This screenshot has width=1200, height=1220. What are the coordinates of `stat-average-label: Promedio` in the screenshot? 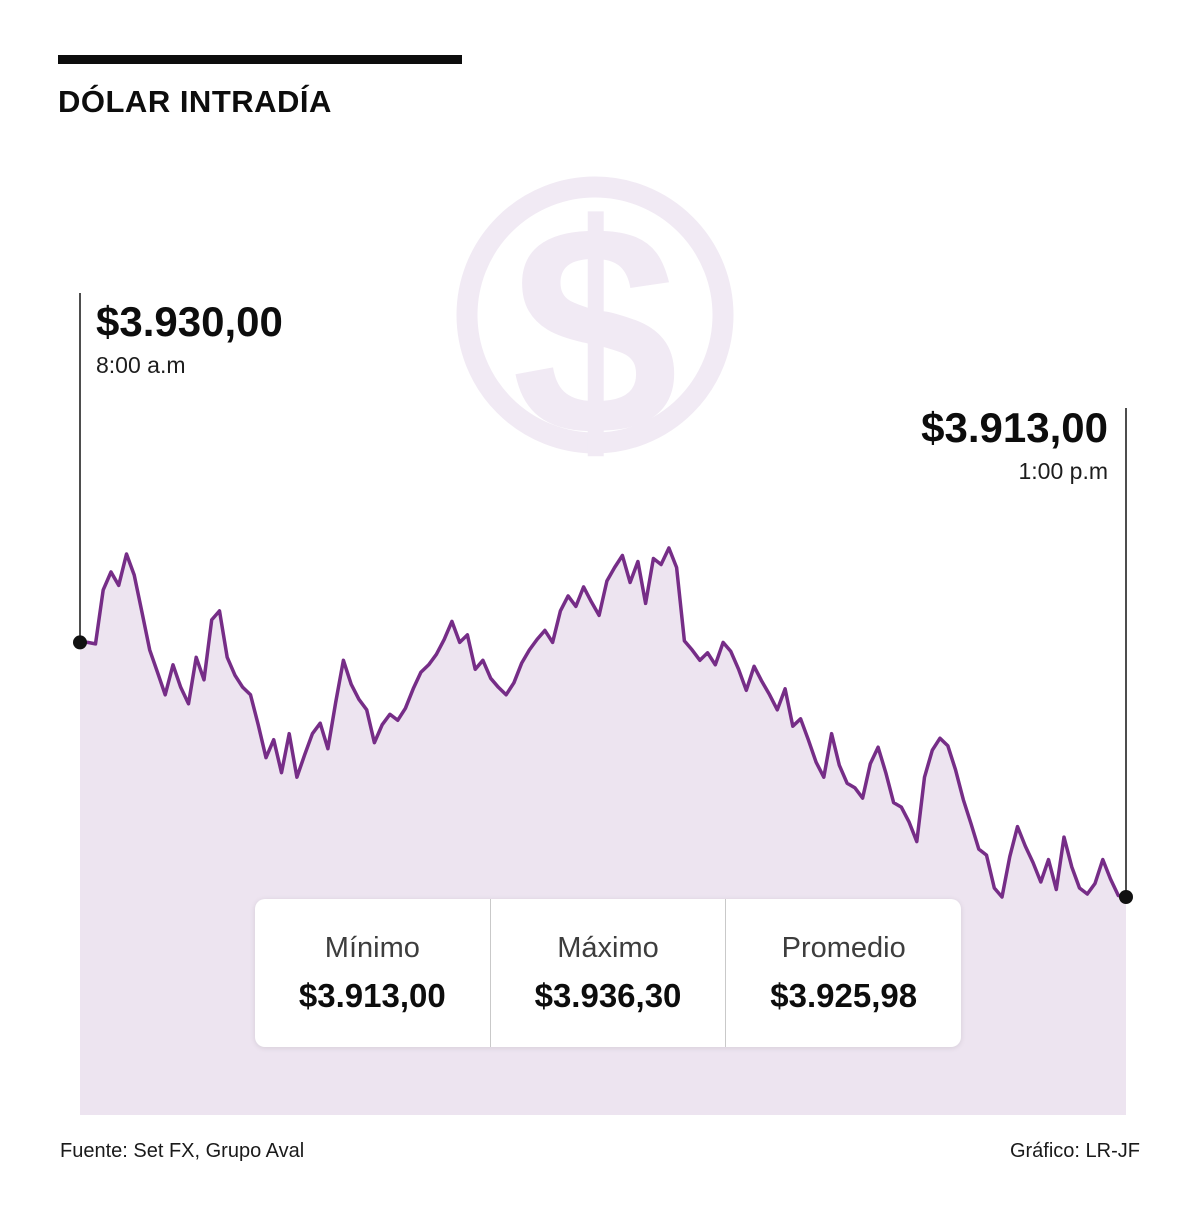 It's located at (843, 947).